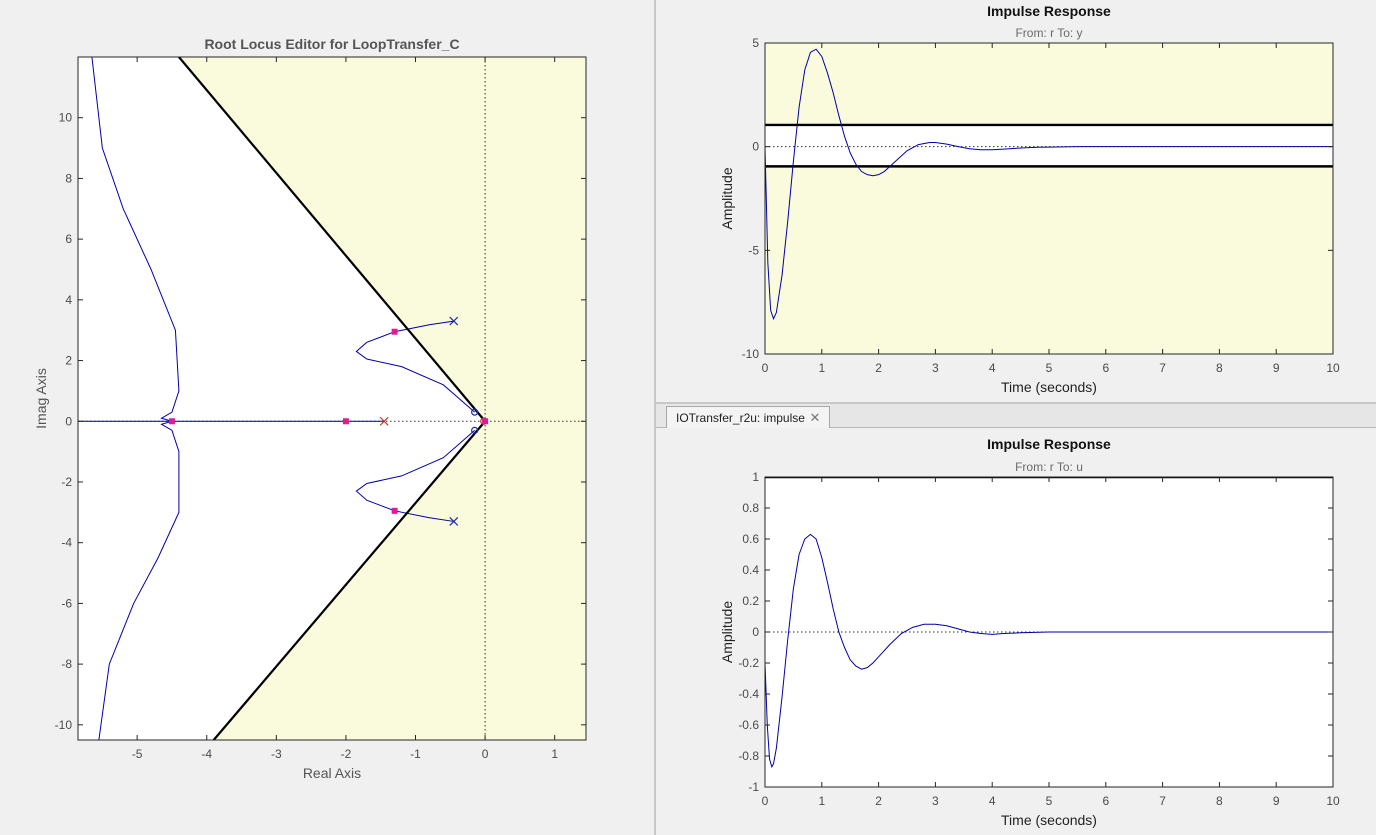 The height and width of the screenshot is (835, 1376). Describe the element at coordinates (206, 754) in the screenshot. I see `x-tick-label-1: -4` at that location.